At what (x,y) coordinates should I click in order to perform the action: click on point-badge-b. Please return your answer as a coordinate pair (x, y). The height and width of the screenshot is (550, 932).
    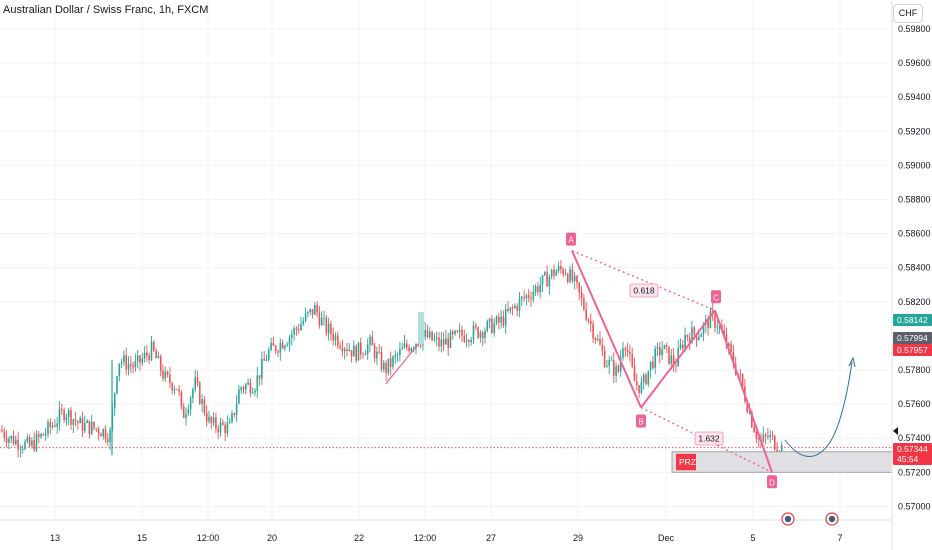
    Looking at the image, I should click on (641, 421).